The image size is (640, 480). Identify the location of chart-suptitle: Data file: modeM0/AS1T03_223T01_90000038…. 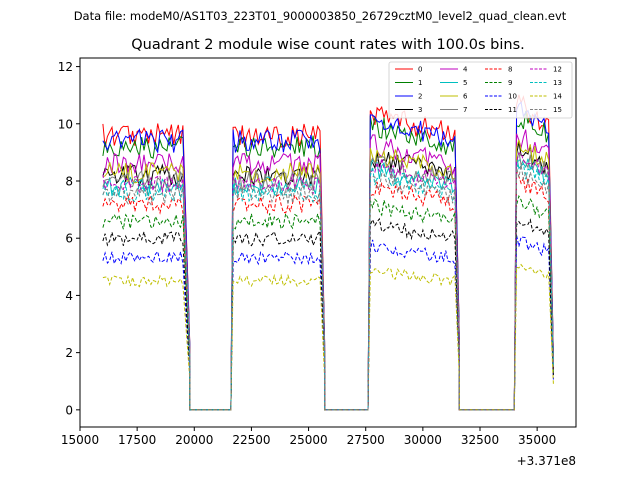
(320, 16).